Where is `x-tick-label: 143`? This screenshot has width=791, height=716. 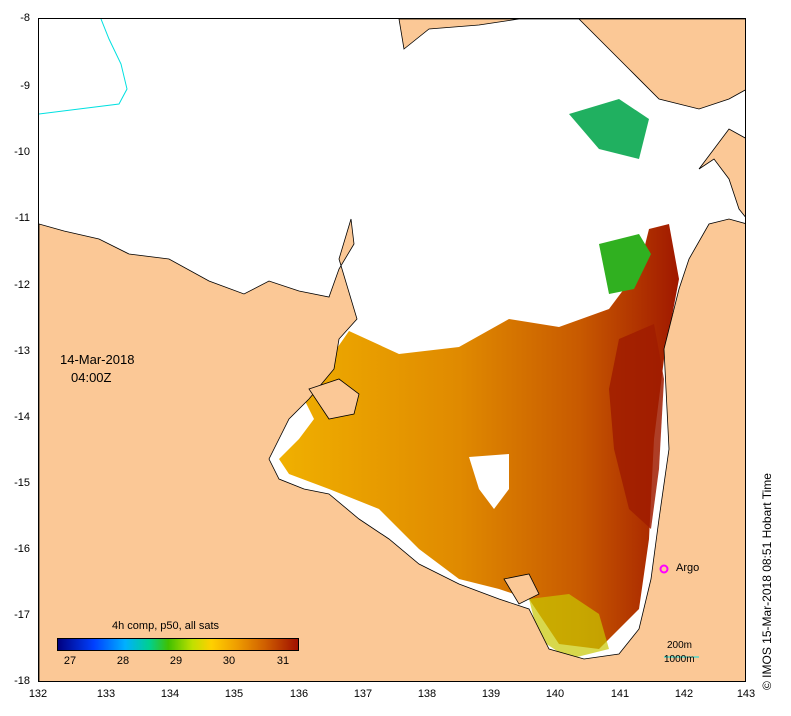 x-tick-label: 143 is located at coordinates (746, 694).